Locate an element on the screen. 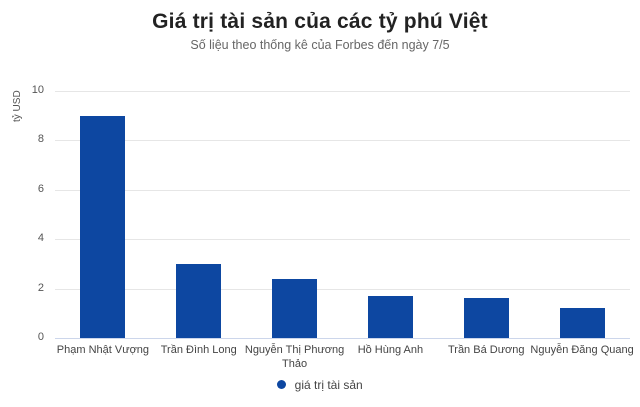  legend-label: giá trị tài sản is located at coordinates (328, 385).